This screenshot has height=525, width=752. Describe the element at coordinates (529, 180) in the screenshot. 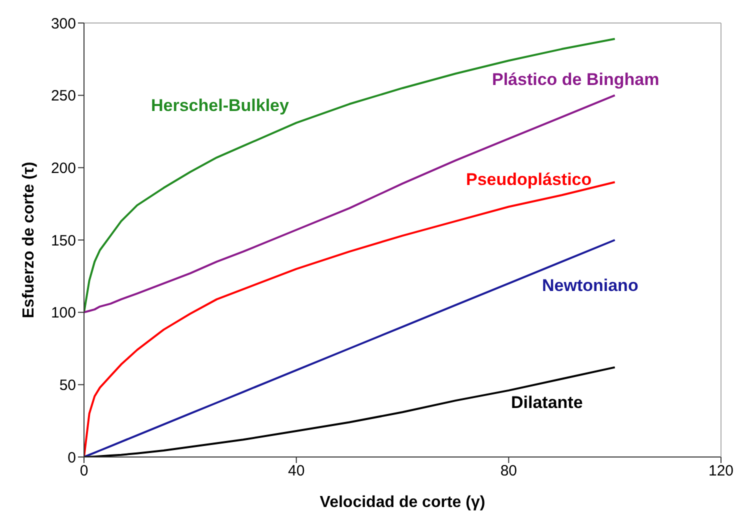

I see `series-label: Pseudoplástico` at that location.